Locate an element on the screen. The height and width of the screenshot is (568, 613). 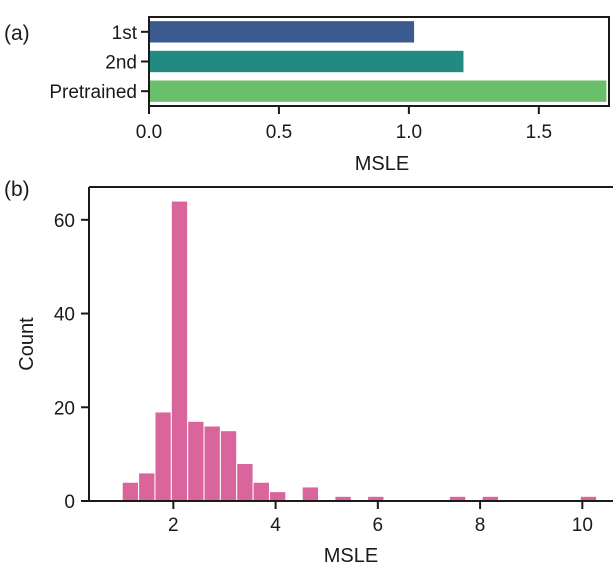
panel-a-y-ticks: 1st 2nd Pretrained is located at coordinates (99, 63).